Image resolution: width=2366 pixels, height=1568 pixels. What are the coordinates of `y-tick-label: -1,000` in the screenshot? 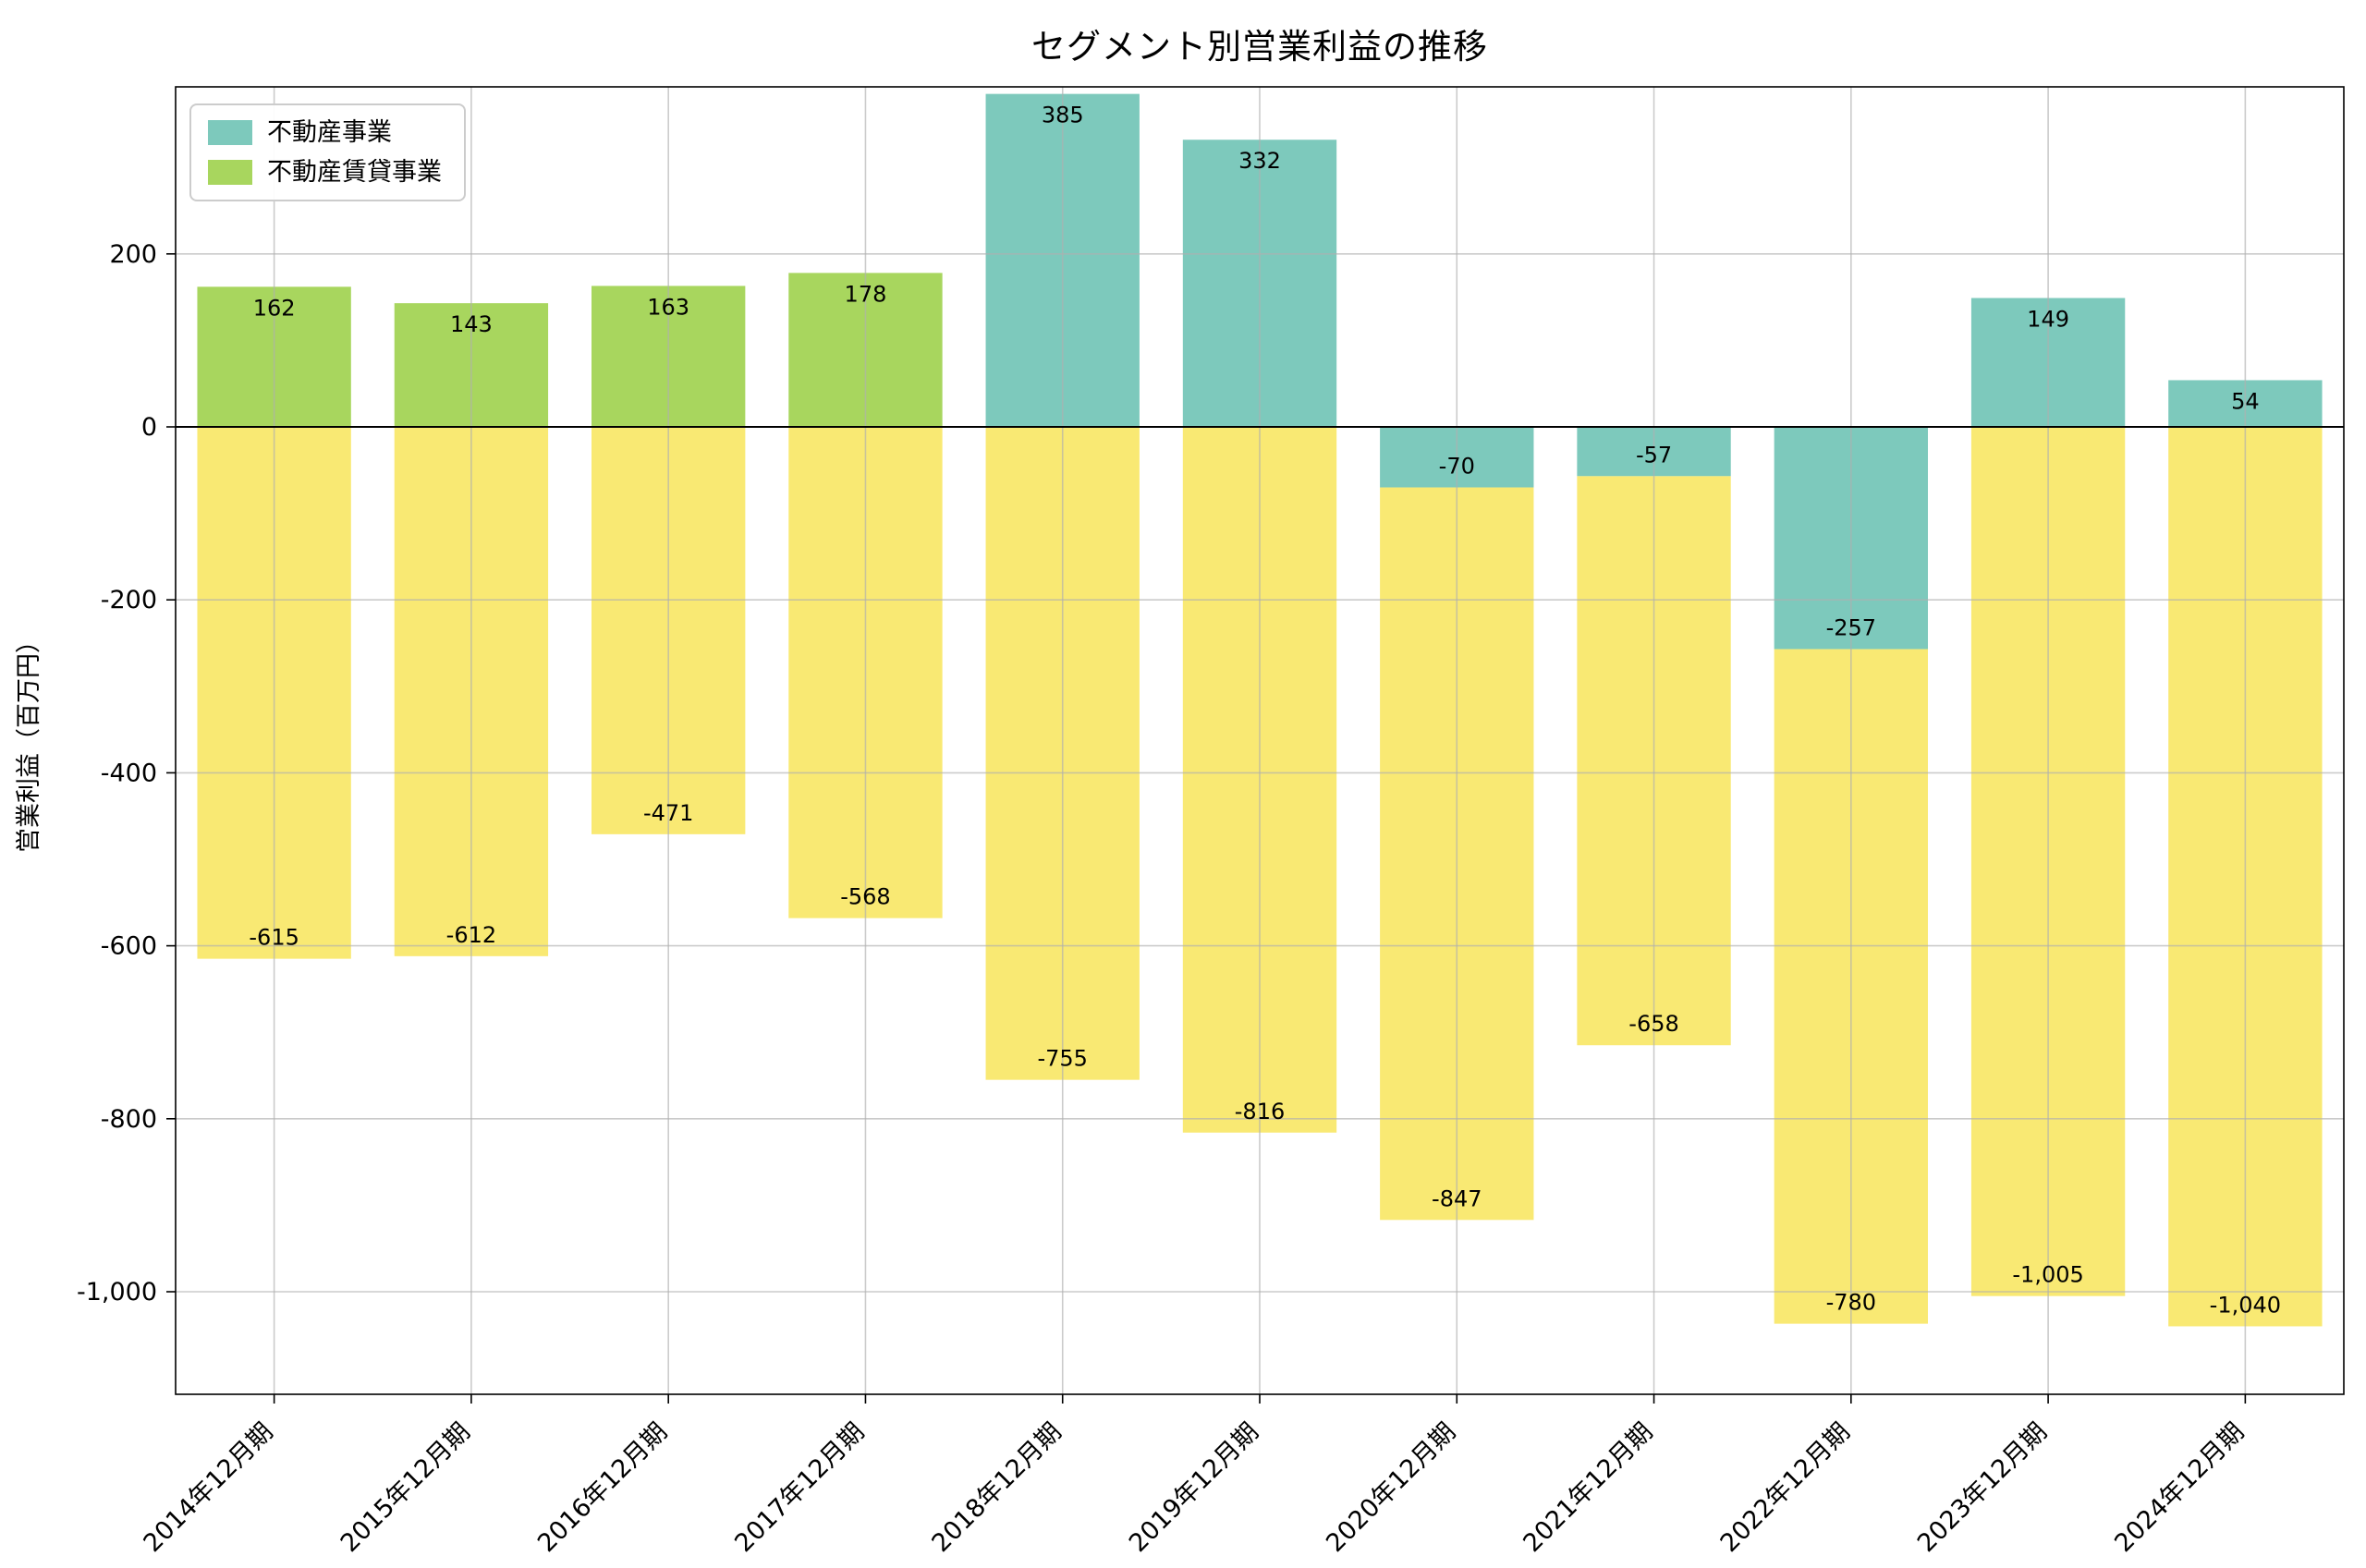 It's located at (117, 1292).